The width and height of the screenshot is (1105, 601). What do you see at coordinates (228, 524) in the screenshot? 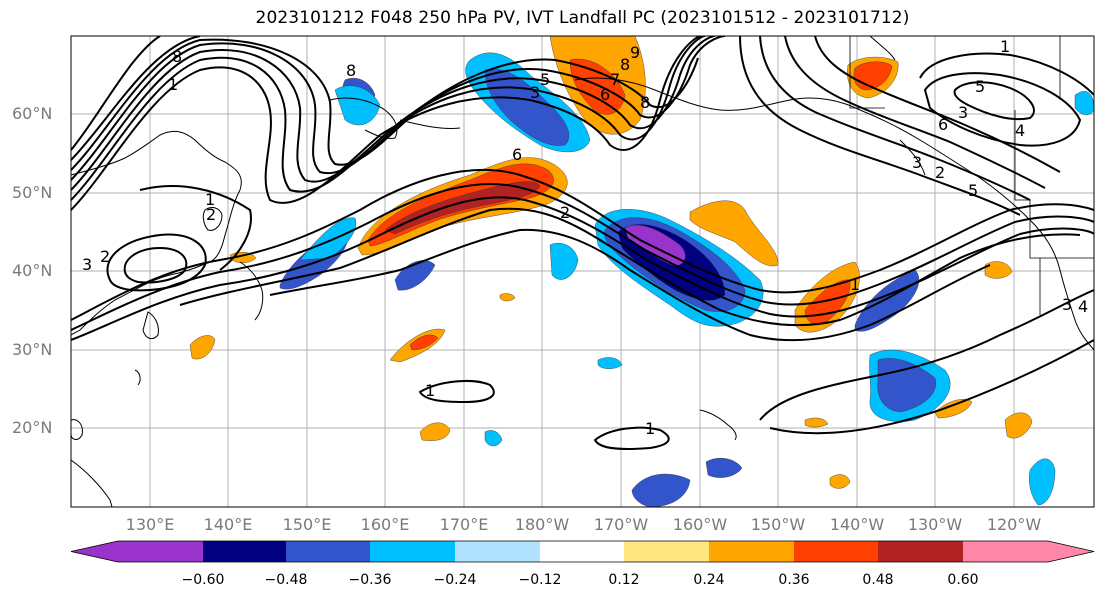
I see `lon-label: 140°E` at bounding box center [228, 524].